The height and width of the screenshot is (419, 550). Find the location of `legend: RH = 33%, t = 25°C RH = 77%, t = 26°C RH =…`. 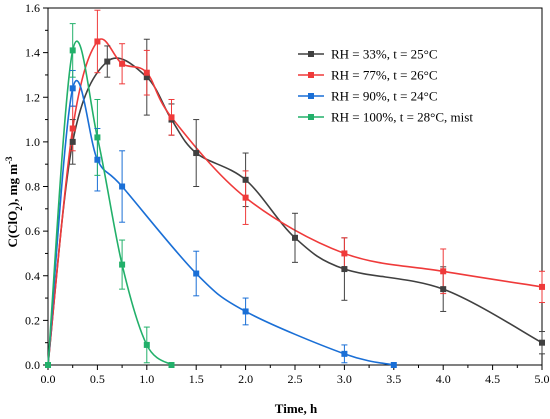

legend: RH = 33%, t = 25°C RH = 77%, t = 26°C RH =… is located at coordinates (385, 86).